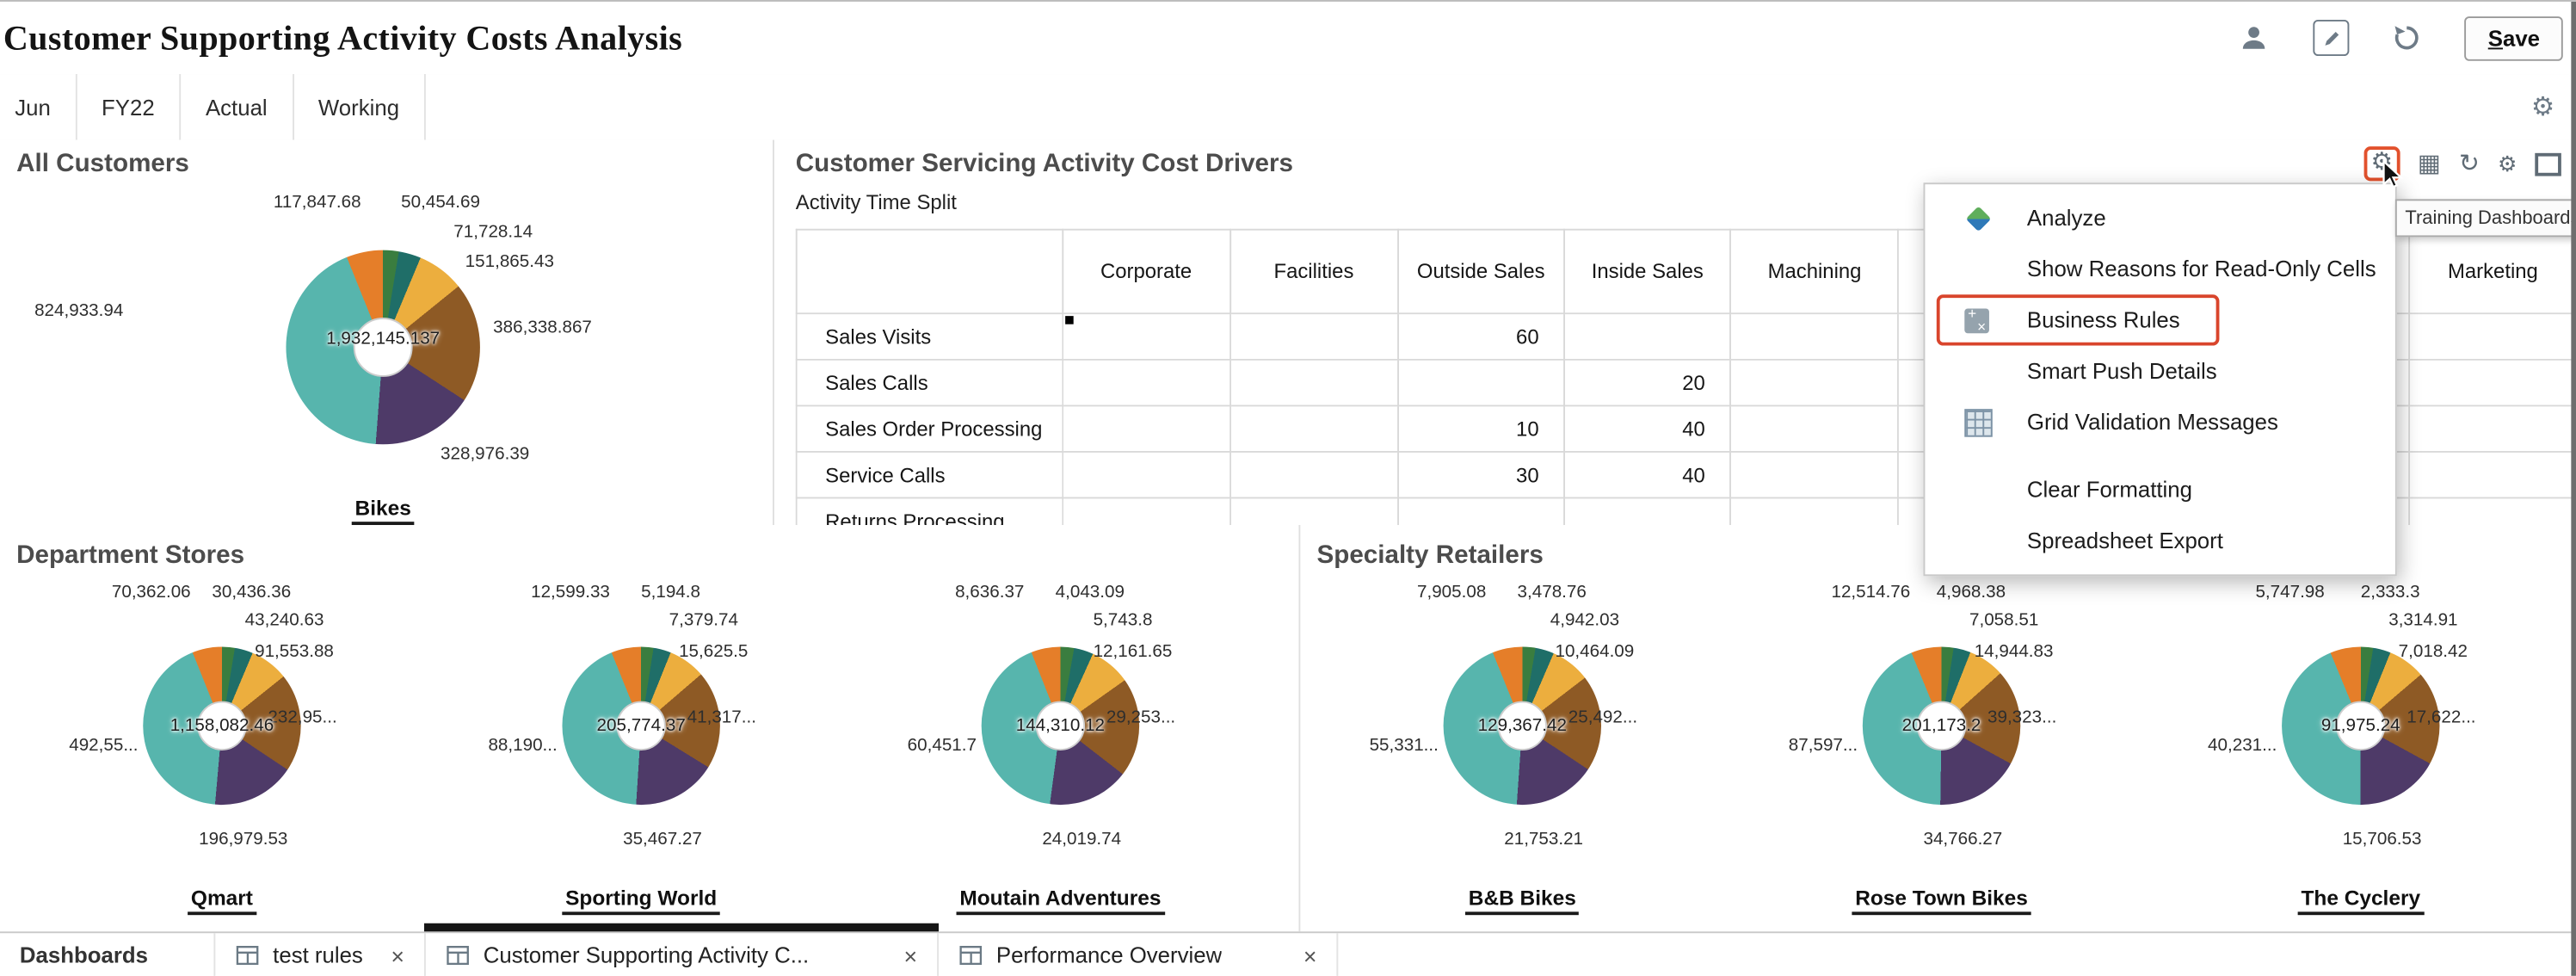 This screenshot has height=976, width=2576. What do you see at coordinates (2110, 490) in the screenshot?
I see `menu-item-clear-formatting: Clear Formatting` at bounding box center [2110, 490].